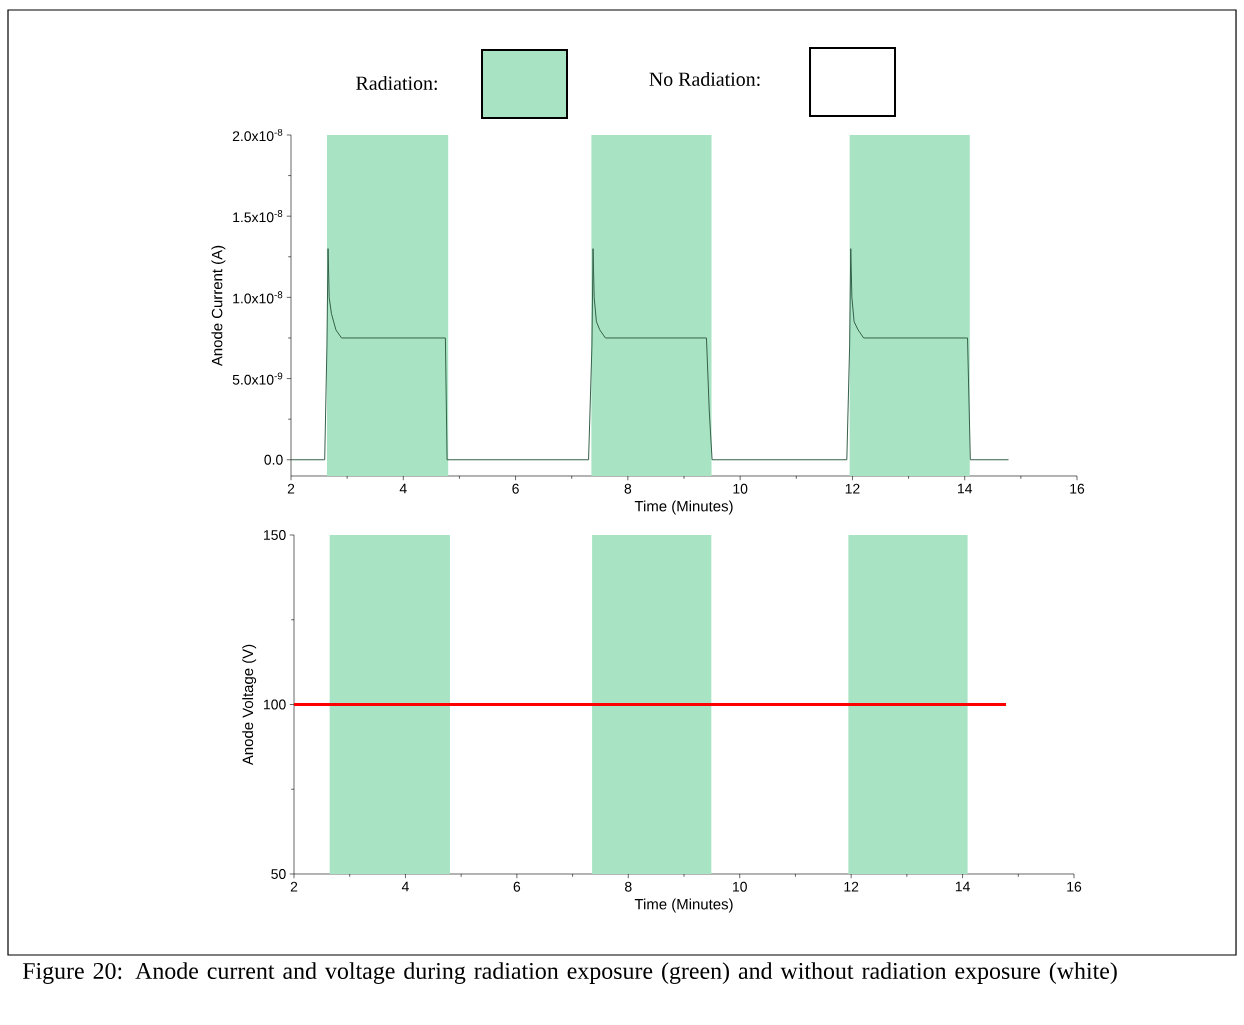 The image size is (1244, 1025). Describe the element at coordinates (704, 79) in the screenshot. I see `text: No Radiation:` at that location.